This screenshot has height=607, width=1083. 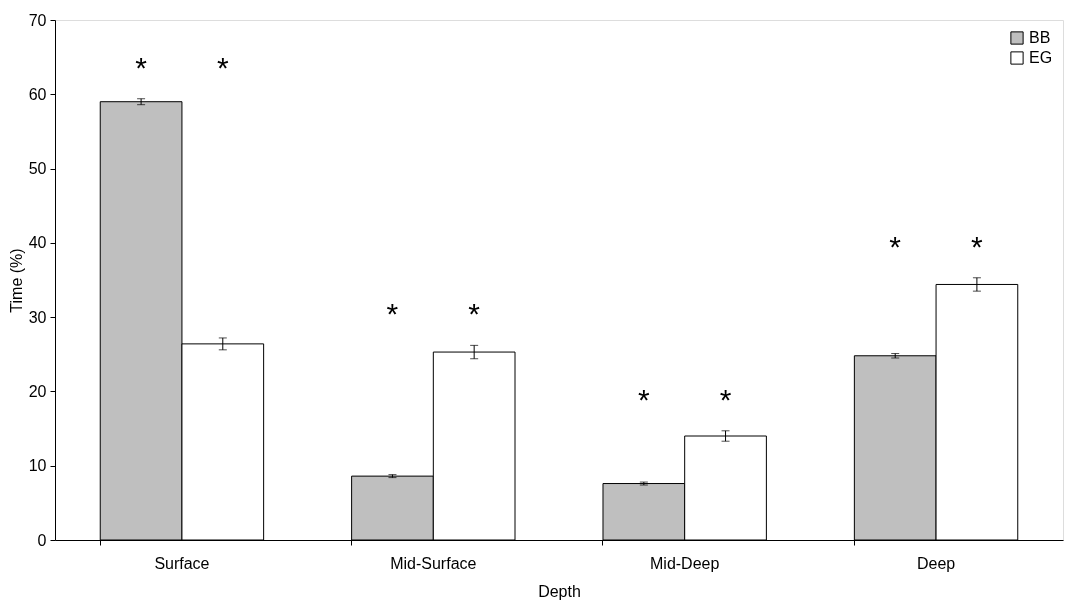 I want to click on y-tick-label: 30, so click(x=37, y=317).